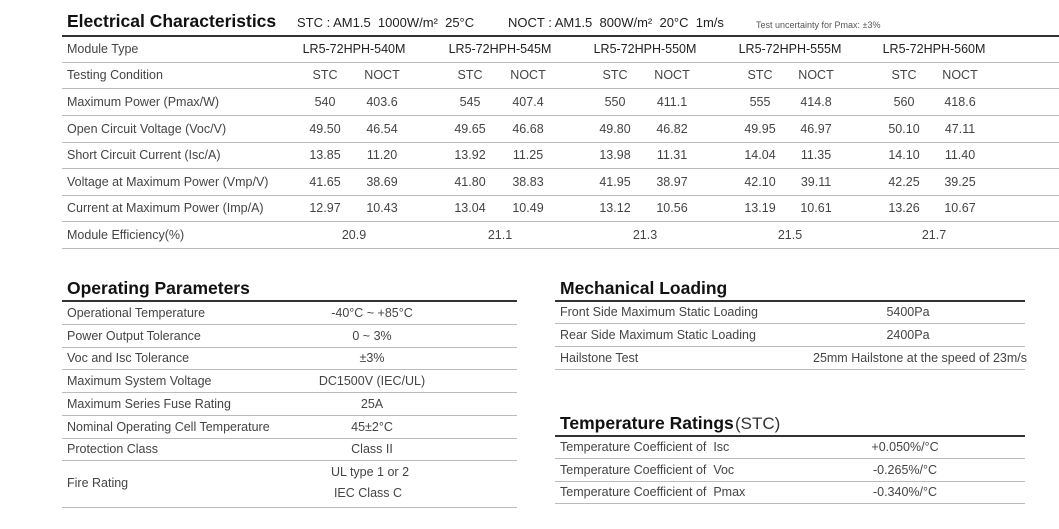 This screenshot has height=529, width=1059. What do you see at coordinates (816, 155) in the screenshot?
I see `cell-value: 11.35` at bounding box center [816, 155].